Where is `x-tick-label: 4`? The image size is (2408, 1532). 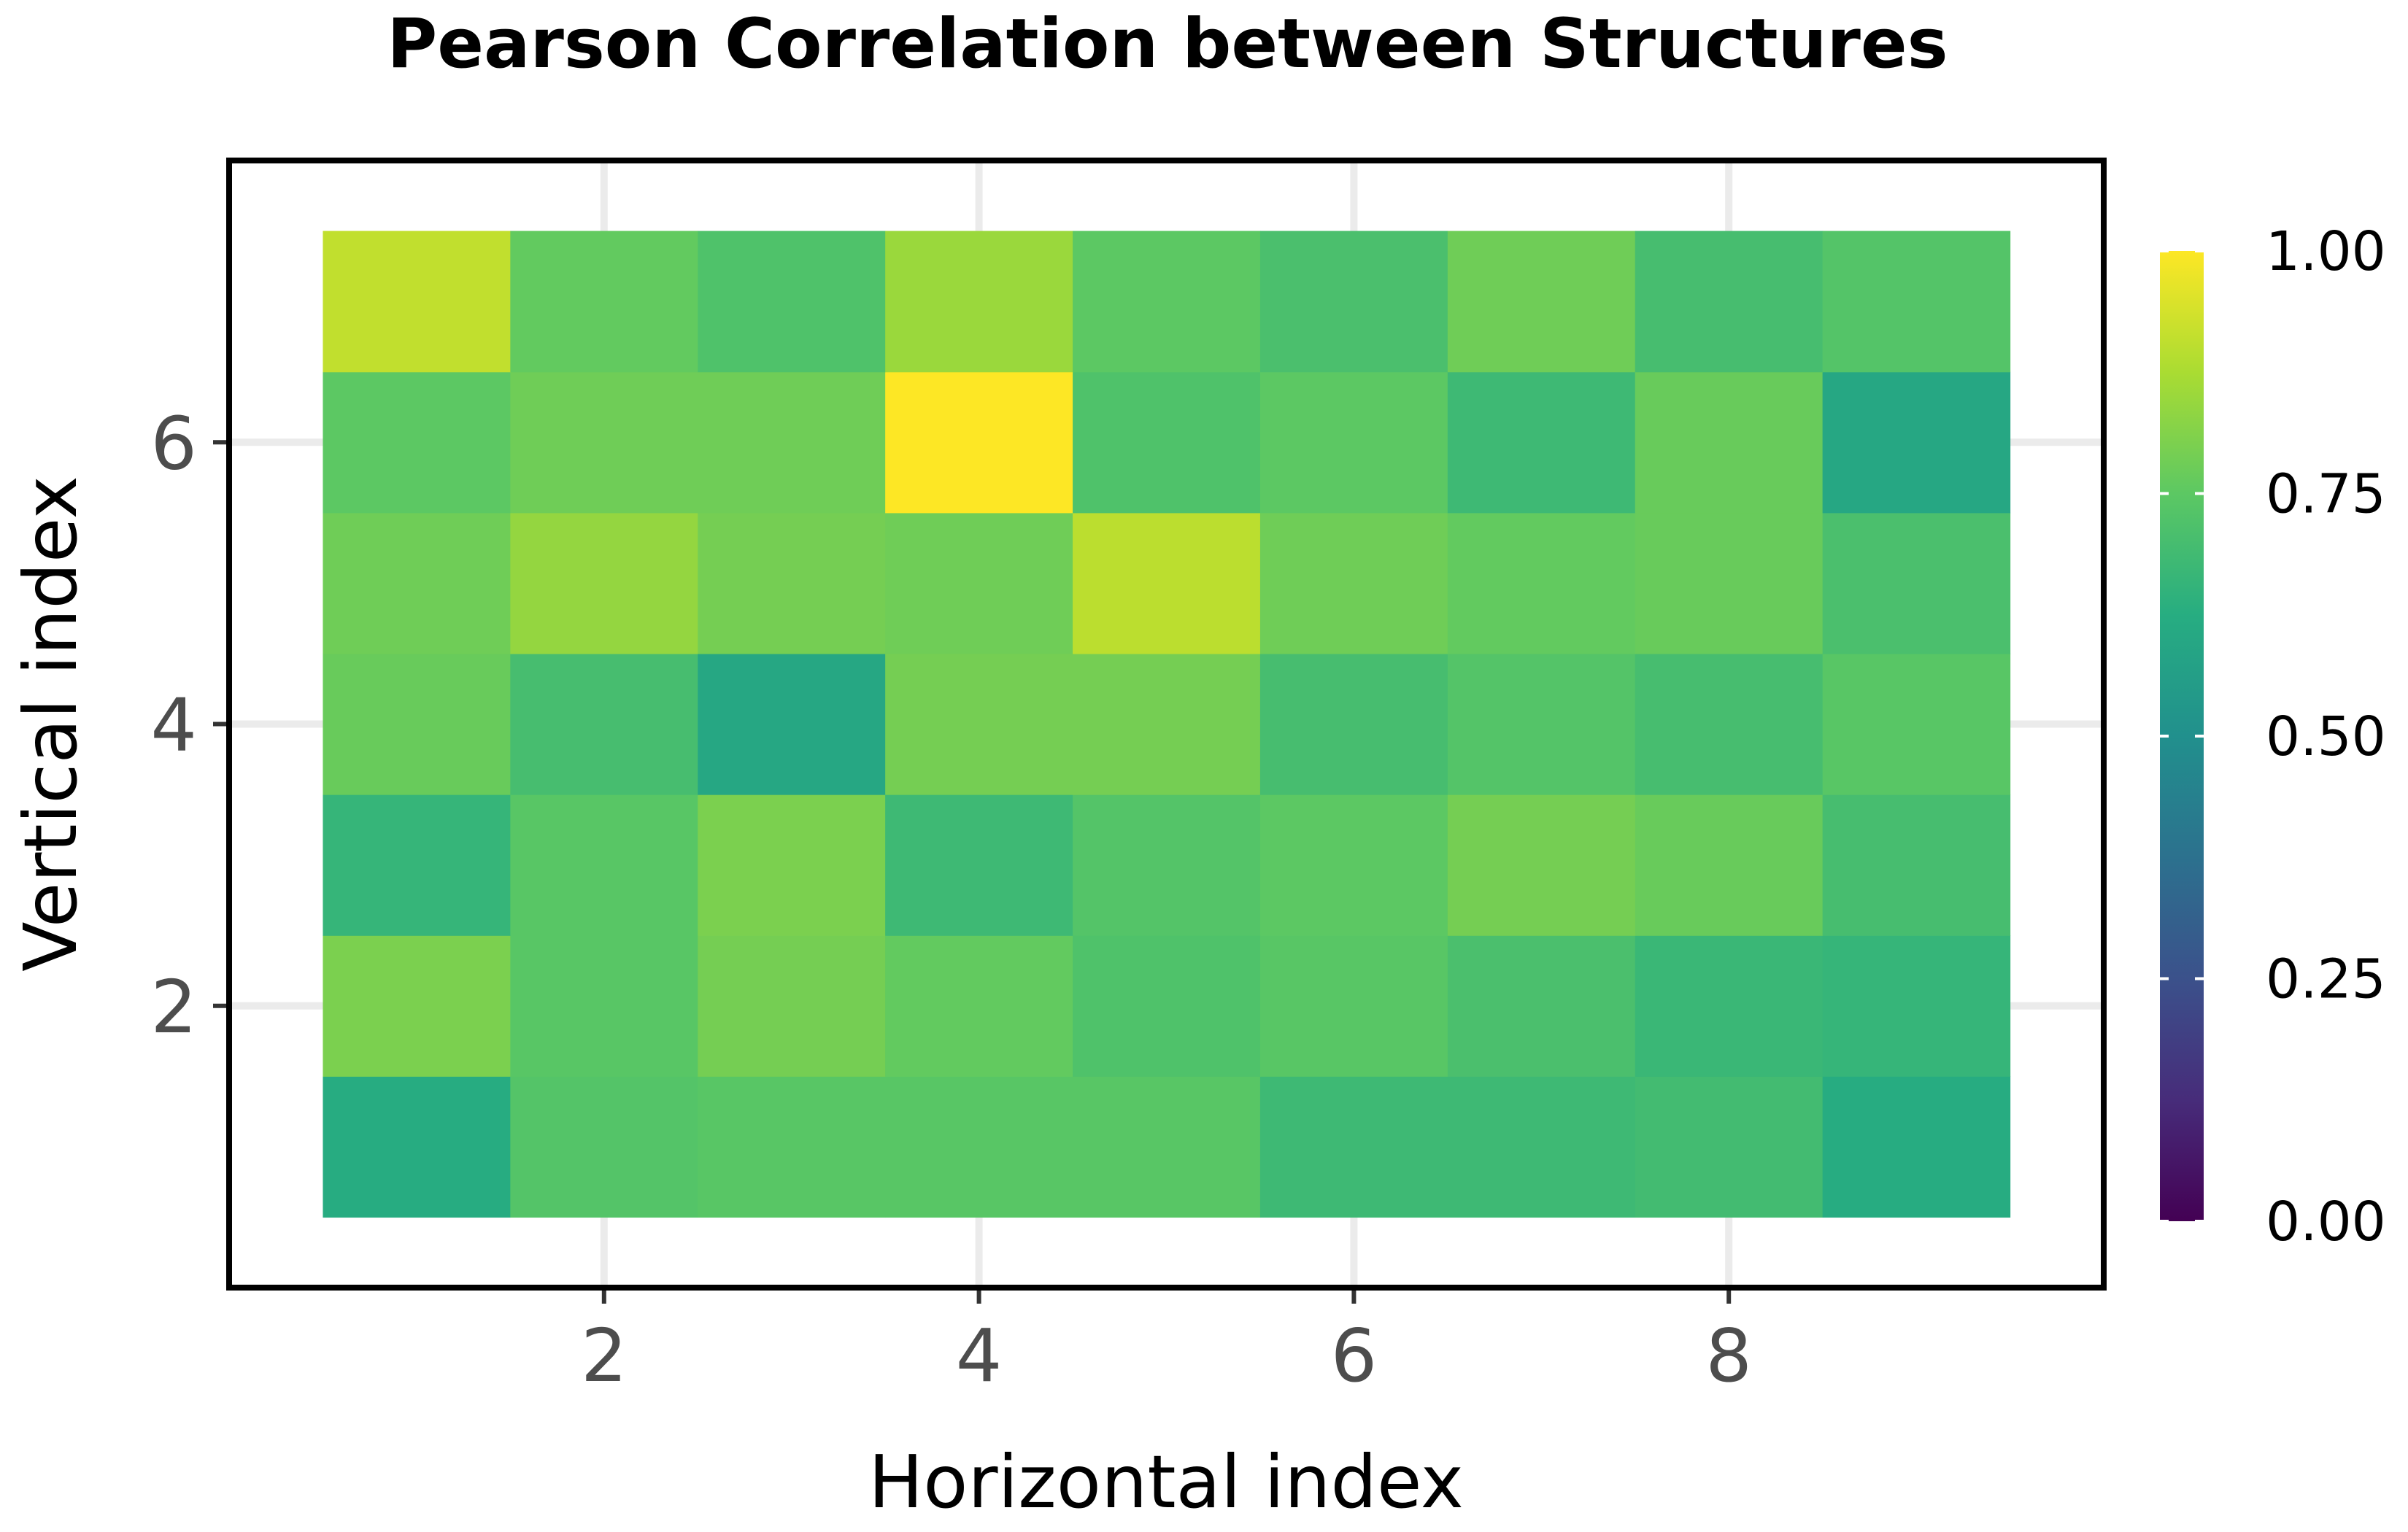 x-tick-label: 4 is located at coordinates (979, 1356).